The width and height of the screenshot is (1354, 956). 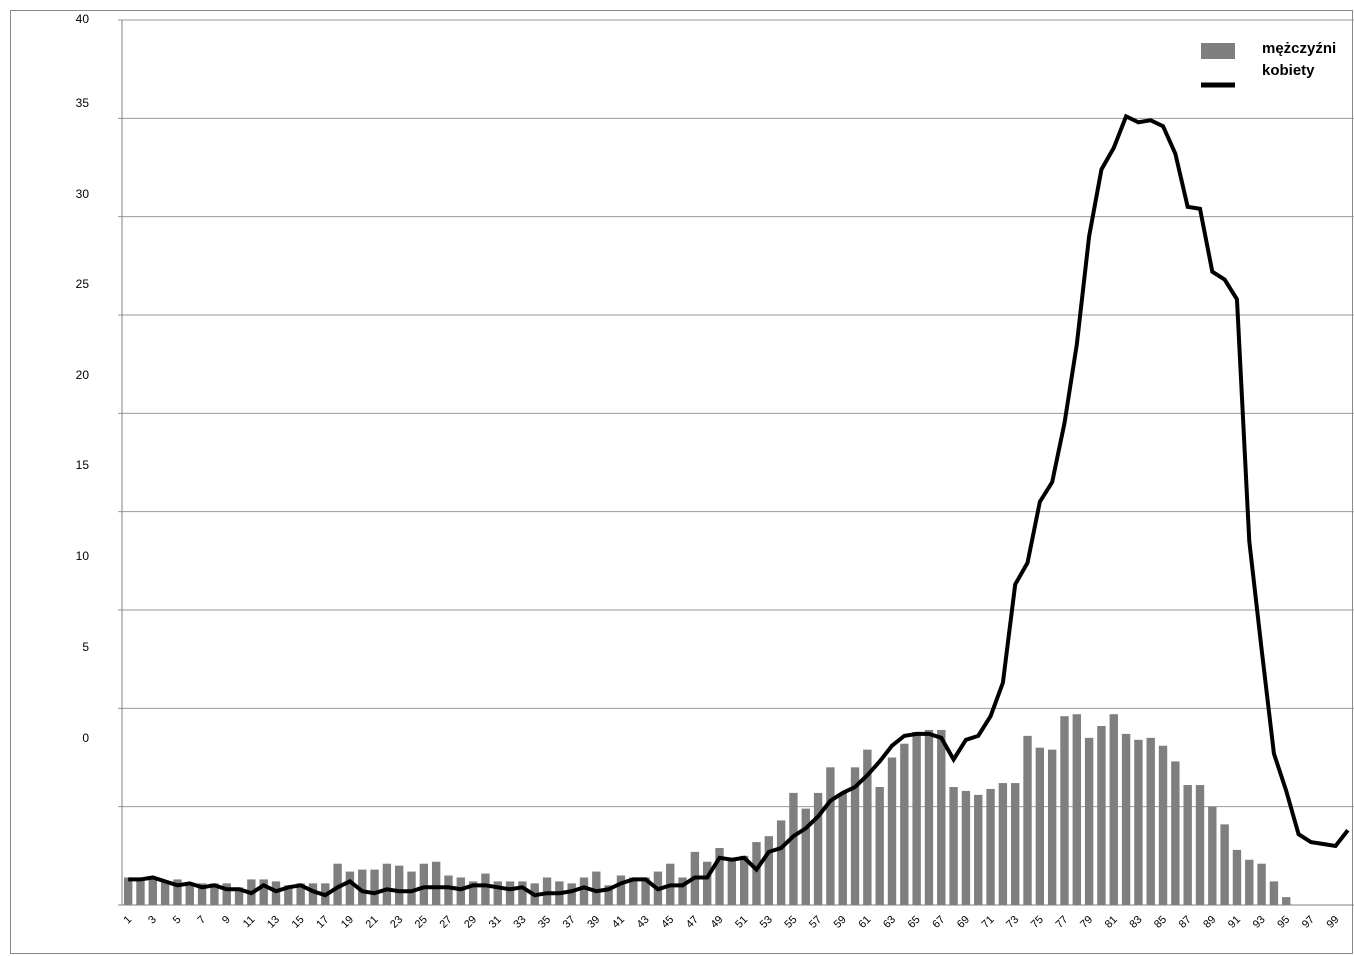 I want to click on x-tick-label: 5, so click(x=177, y=920).